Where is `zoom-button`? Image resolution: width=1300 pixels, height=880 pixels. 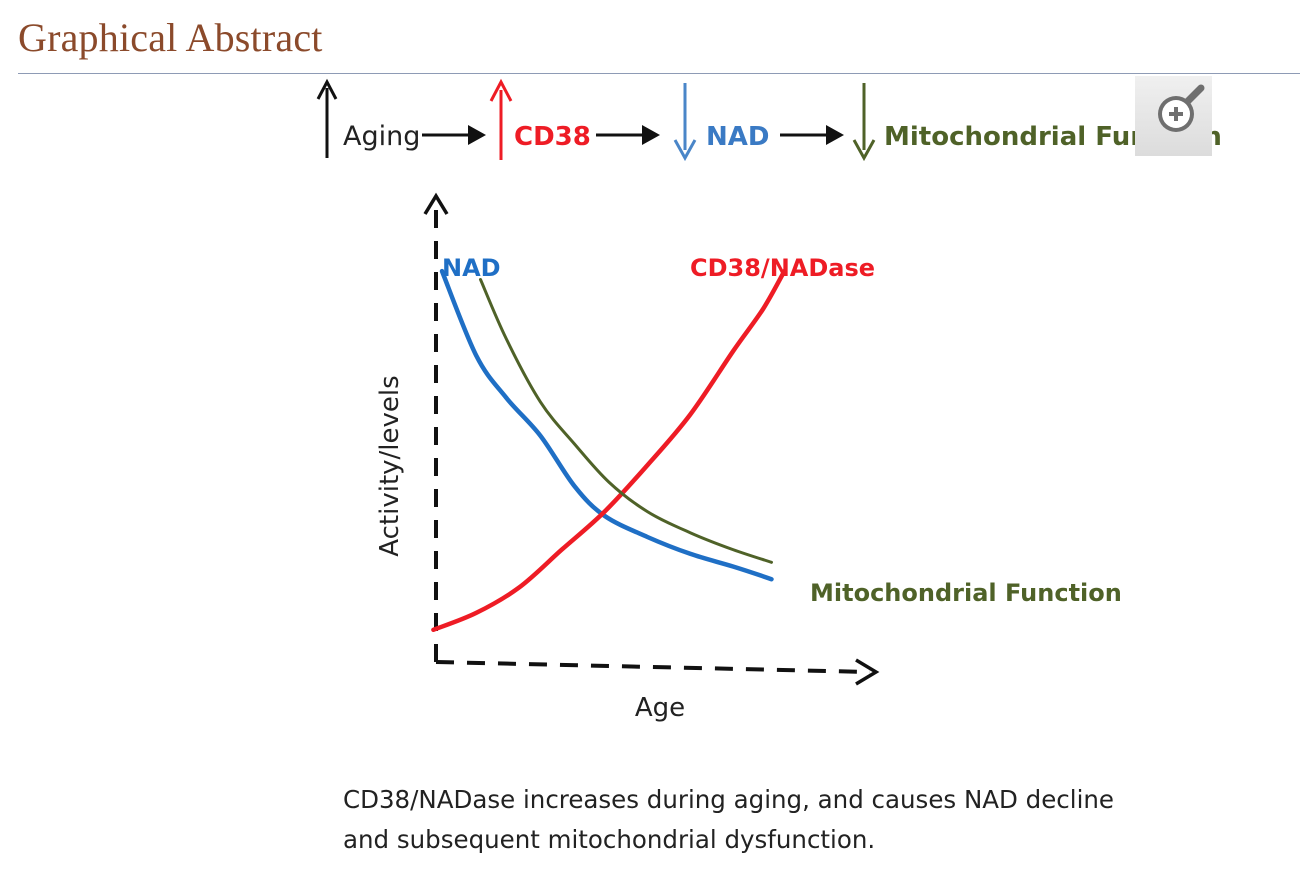
zoom-button is located at coordinates (1173, 116).